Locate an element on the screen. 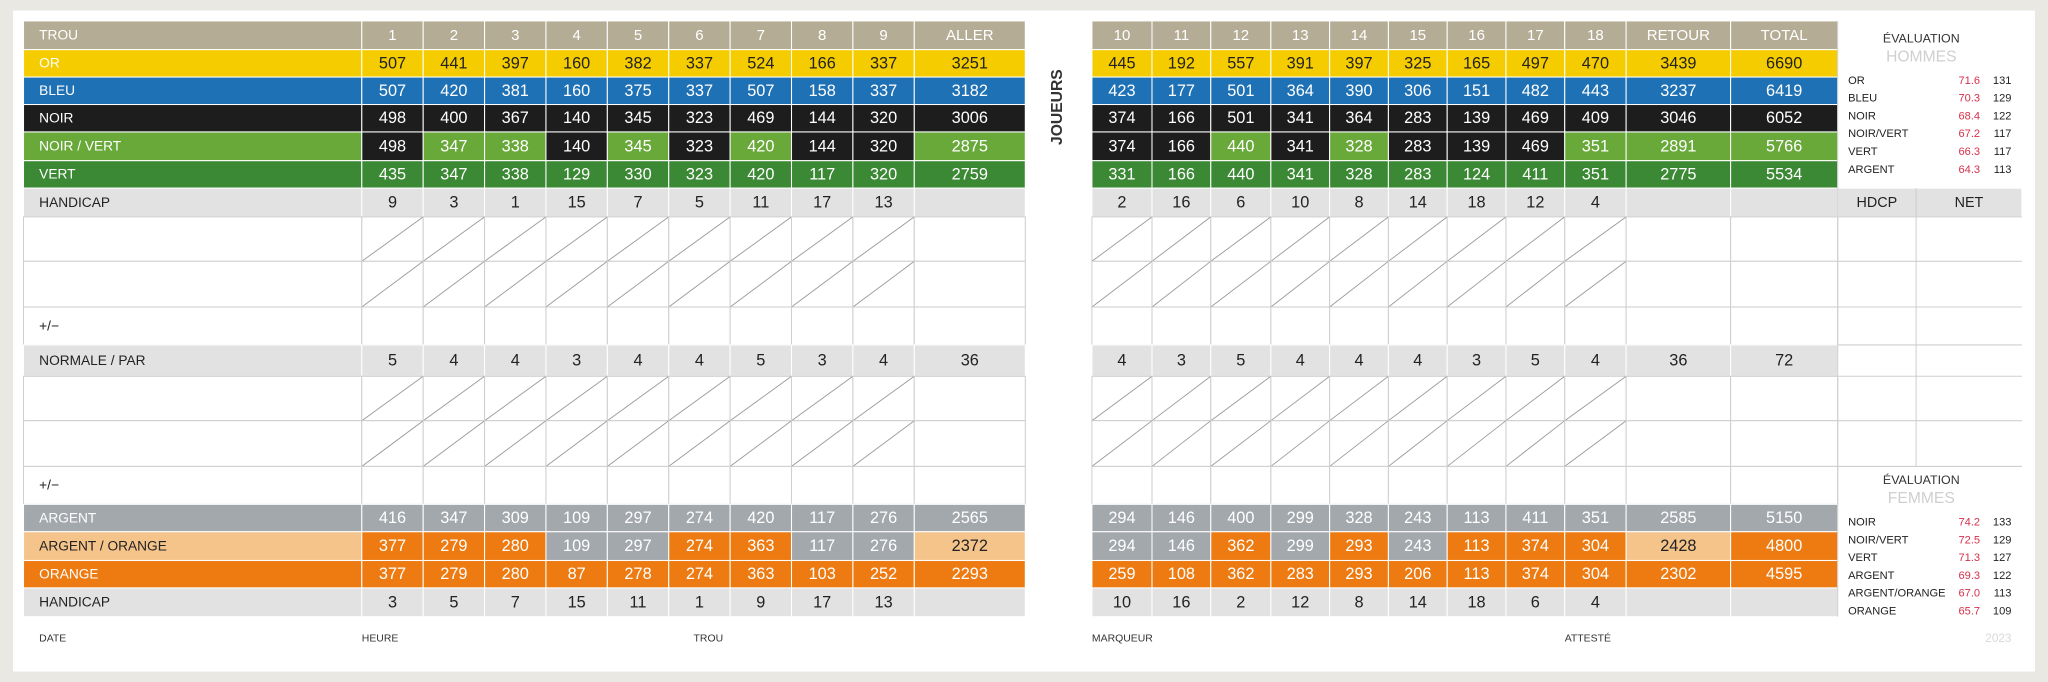 The height and width of the screenshot is (682, 2048). cell-value: 2875 is located at coordinates (970, 146).